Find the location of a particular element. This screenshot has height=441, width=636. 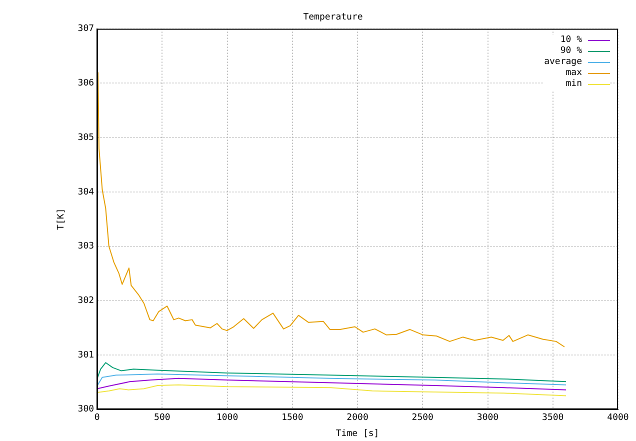

x-tick-label: 4000 is located at coordinates (618, 418).